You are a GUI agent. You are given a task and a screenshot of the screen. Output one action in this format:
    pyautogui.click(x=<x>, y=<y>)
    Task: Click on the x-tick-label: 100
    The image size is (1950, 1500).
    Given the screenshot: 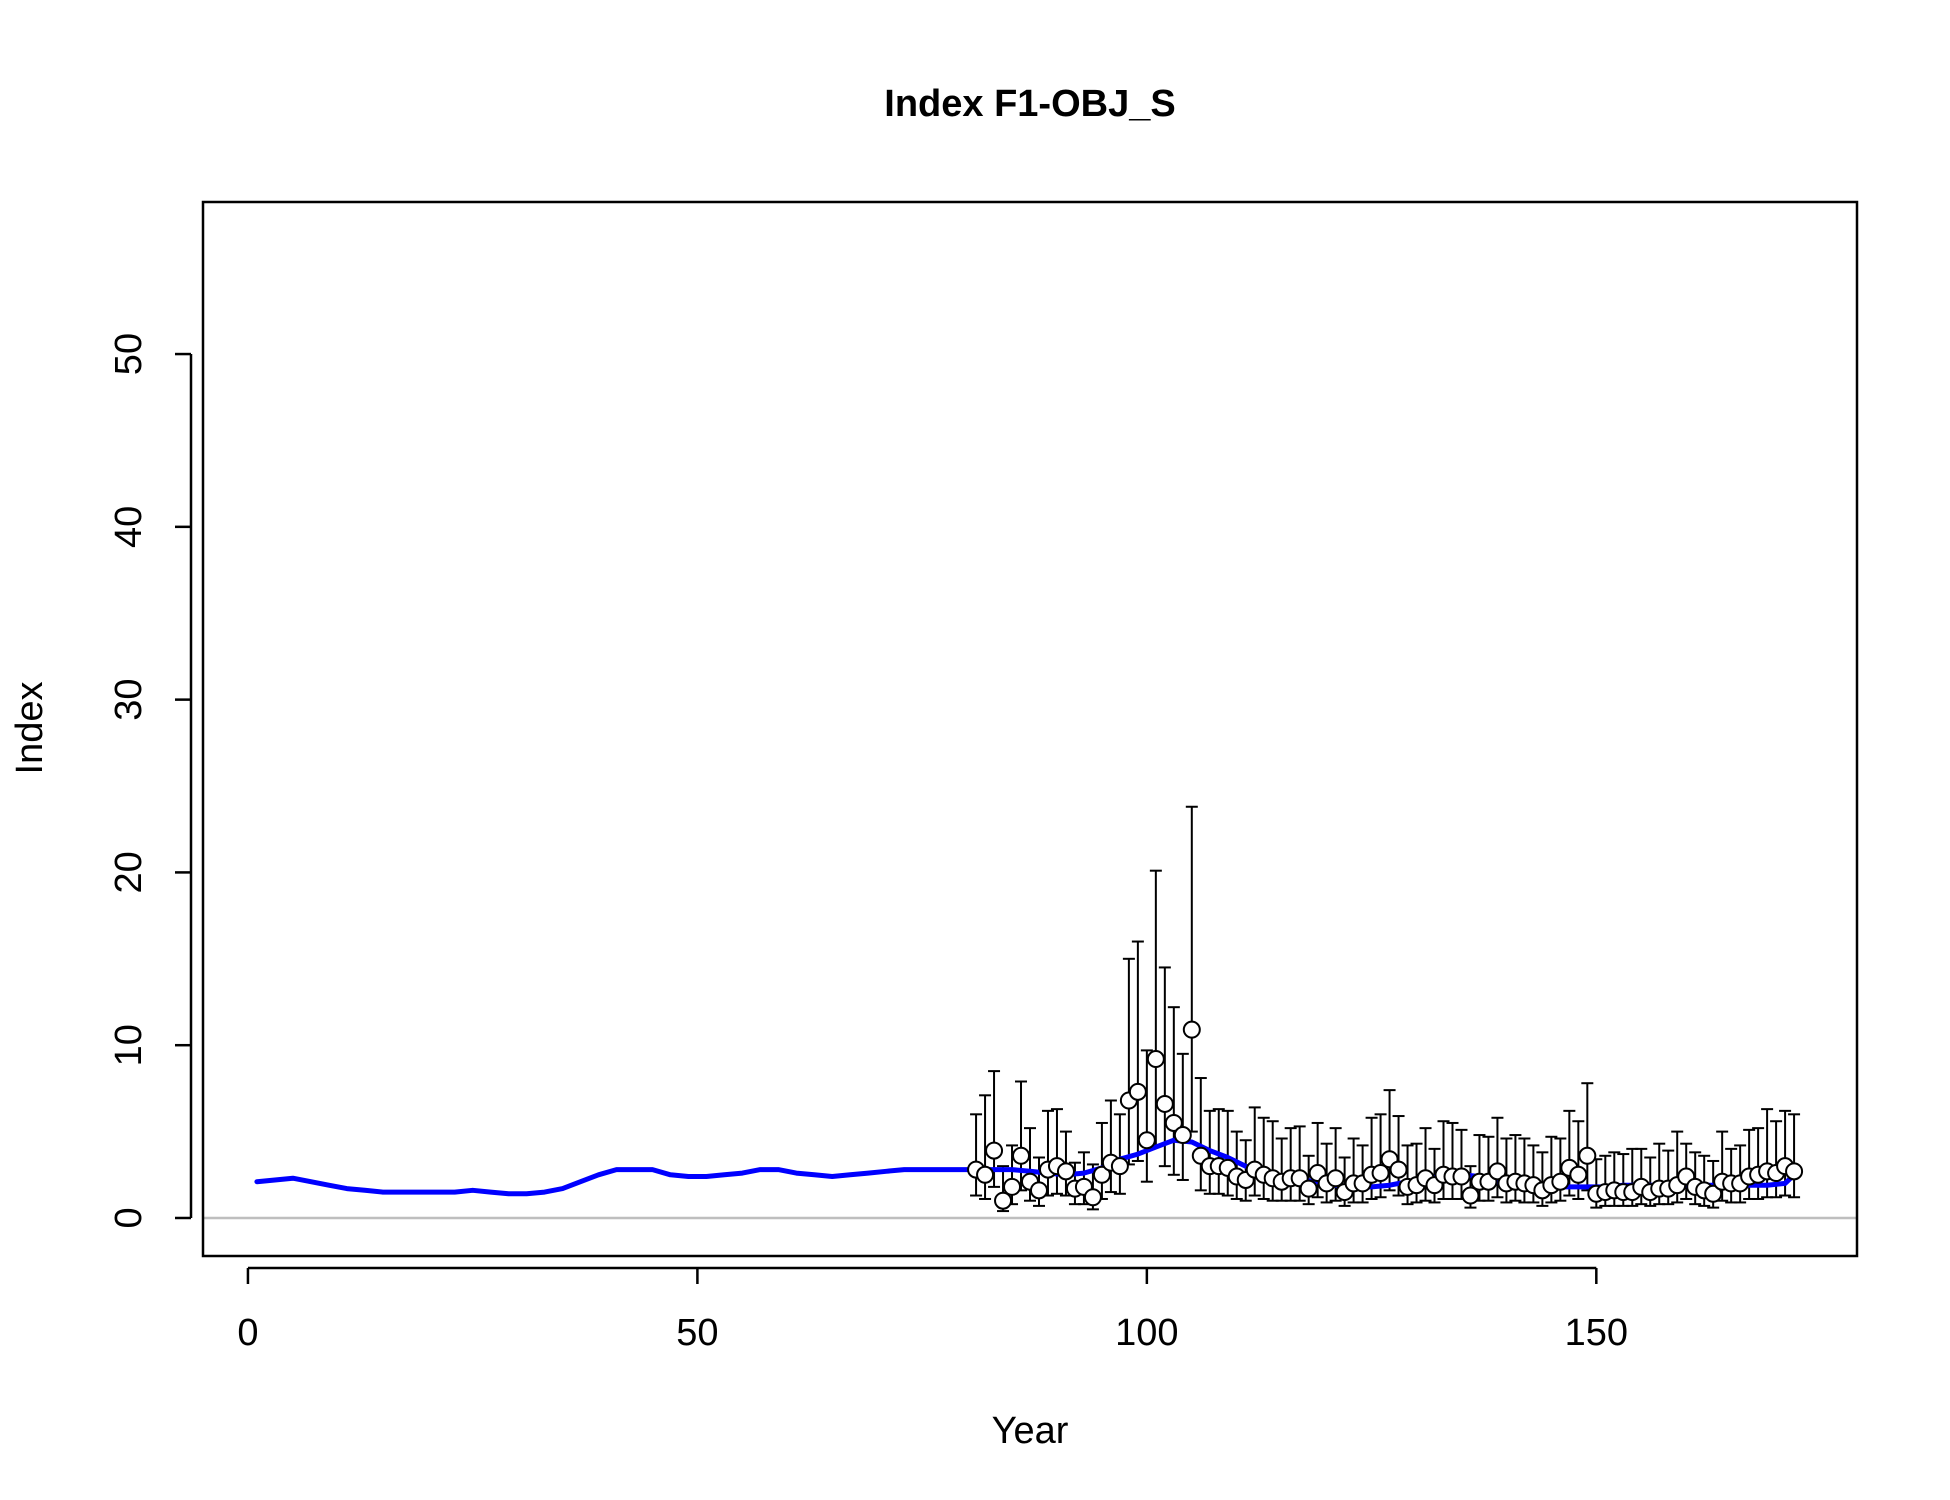 What is the action you would take?
    pyautogui.click(x=1146, y=1333)
    